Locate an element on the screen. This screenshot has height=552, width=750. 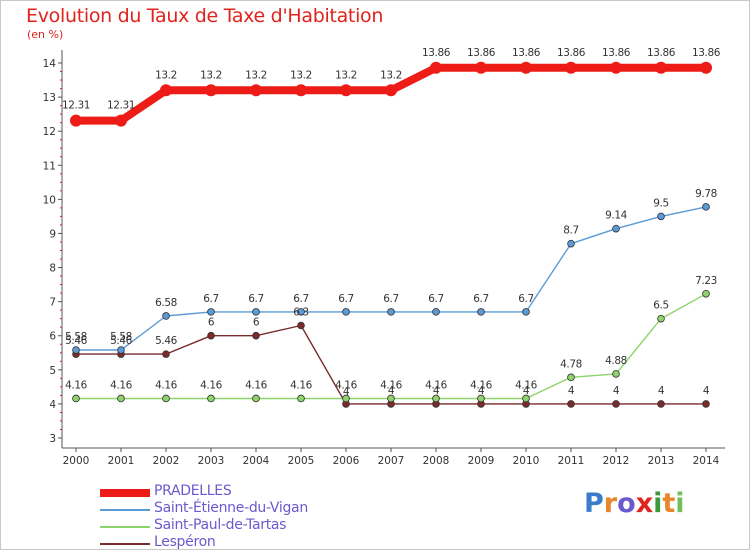
brand-letter: P is located at coordinates (594, 503).